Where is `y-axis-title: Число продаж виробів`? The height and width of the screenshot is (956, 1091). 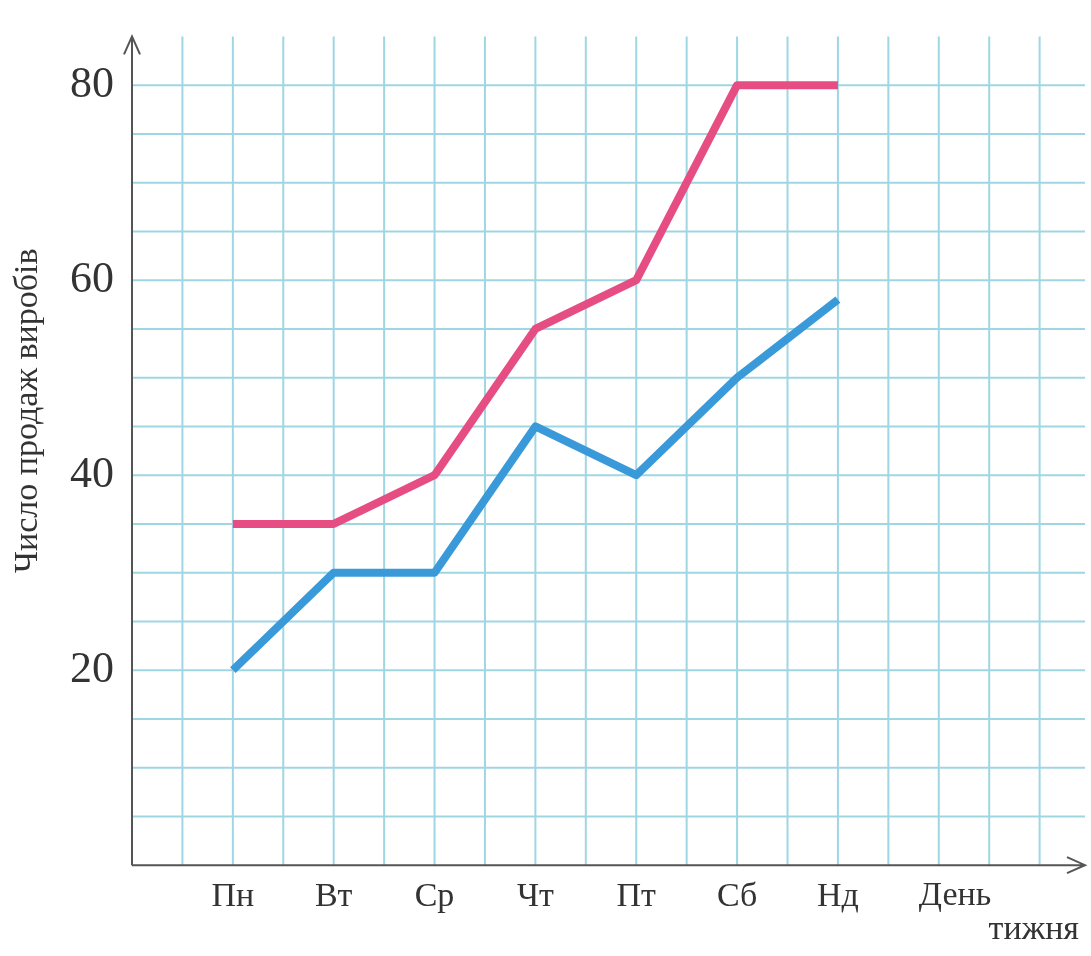 y-axis-title: Число продаж виробів is located at coordinates (25, 411).